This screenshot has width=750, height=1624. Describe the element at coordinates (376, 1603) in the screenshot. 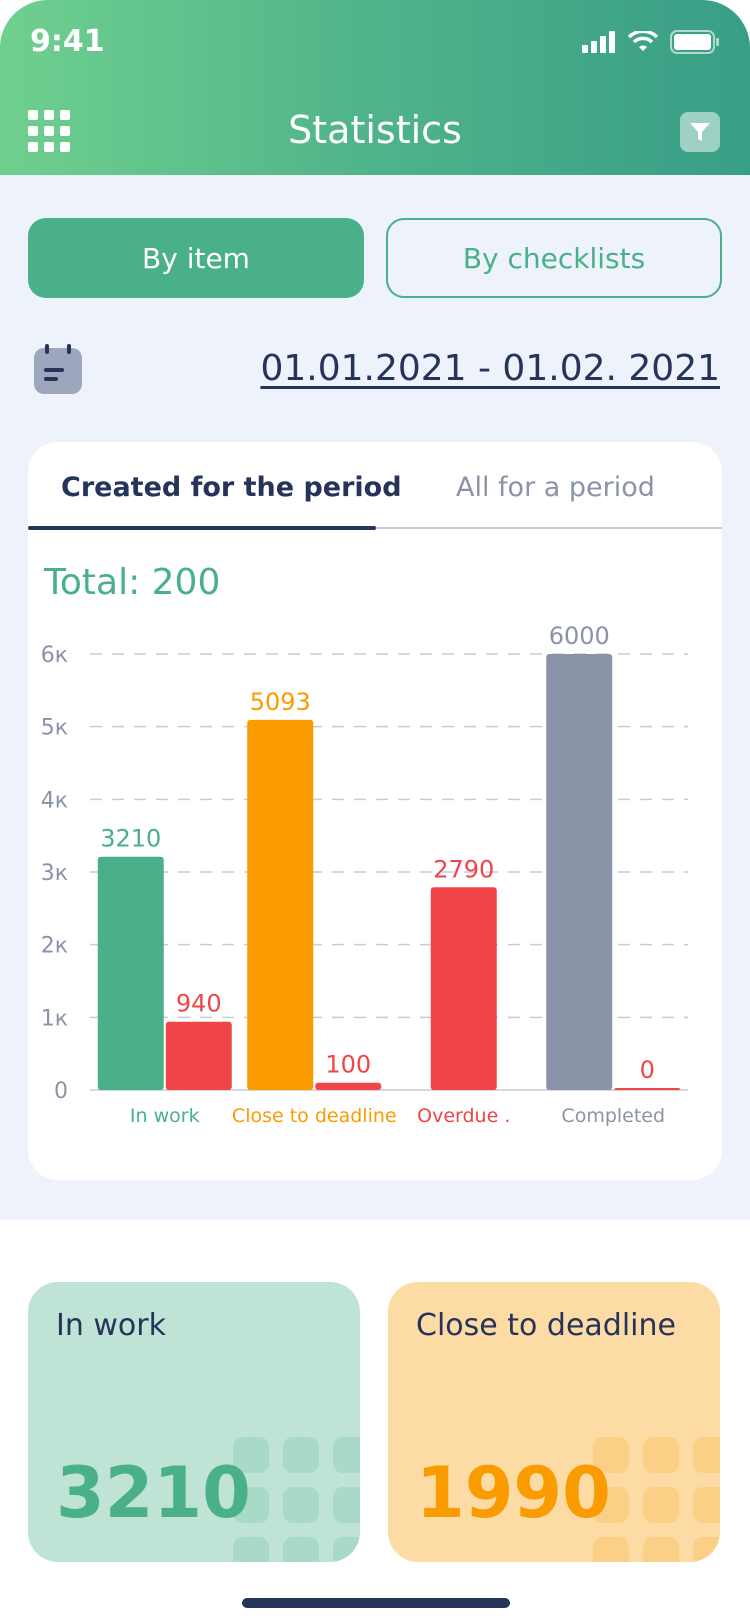

I see `home-indicator` at that location.